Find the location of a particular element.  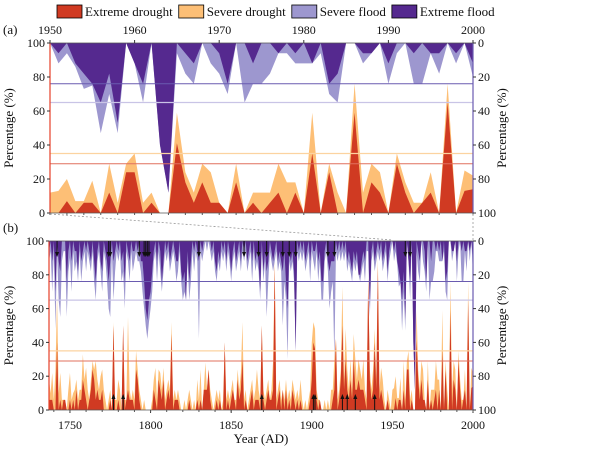

zoom-connector-left is located at coordinates (221, 227).